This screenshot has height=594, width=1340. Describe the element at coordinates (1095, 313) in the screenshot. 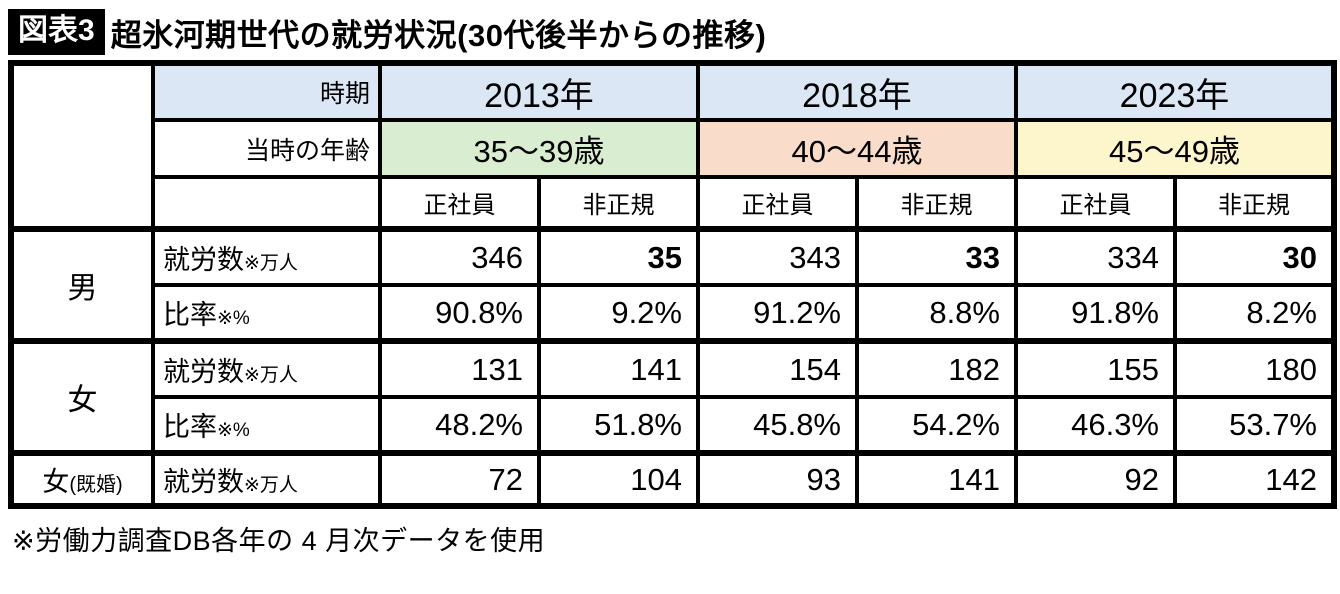

I see `cell-value: 91.8%` at that location.